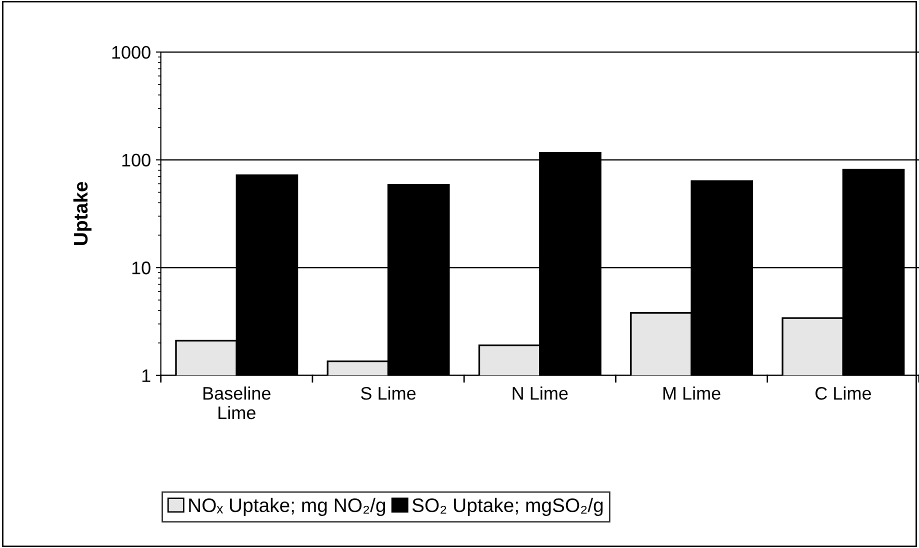 This screenshot has width=919, height=548. I want to click on y-tick-label: 100, so click(136, 160).